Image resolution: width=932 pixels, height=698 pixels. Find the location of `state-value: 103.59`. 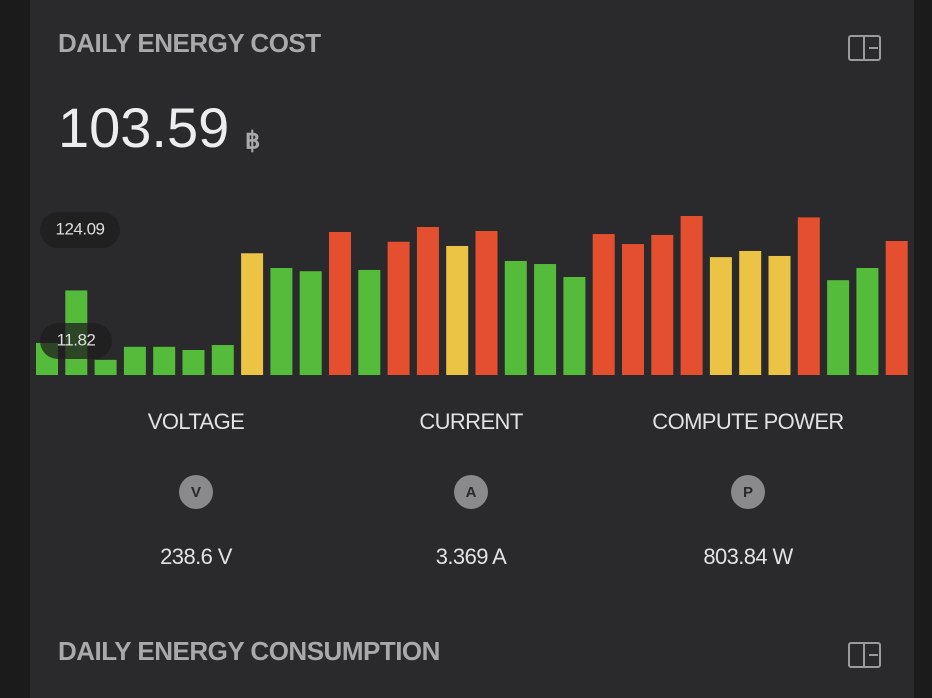

state-value: 103.59 is located at coordinates (143, 127).